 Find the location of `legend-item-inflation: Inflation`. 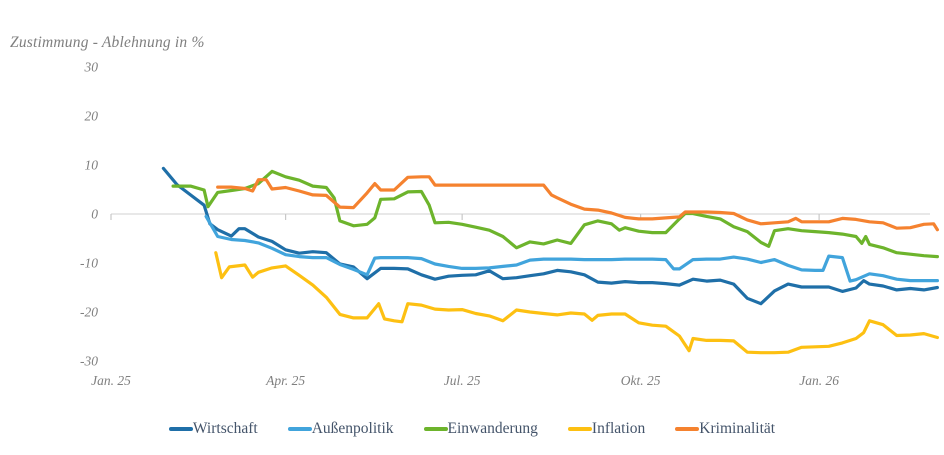

legend-item-inflation: Inflation is located at coordinates (606, 429).